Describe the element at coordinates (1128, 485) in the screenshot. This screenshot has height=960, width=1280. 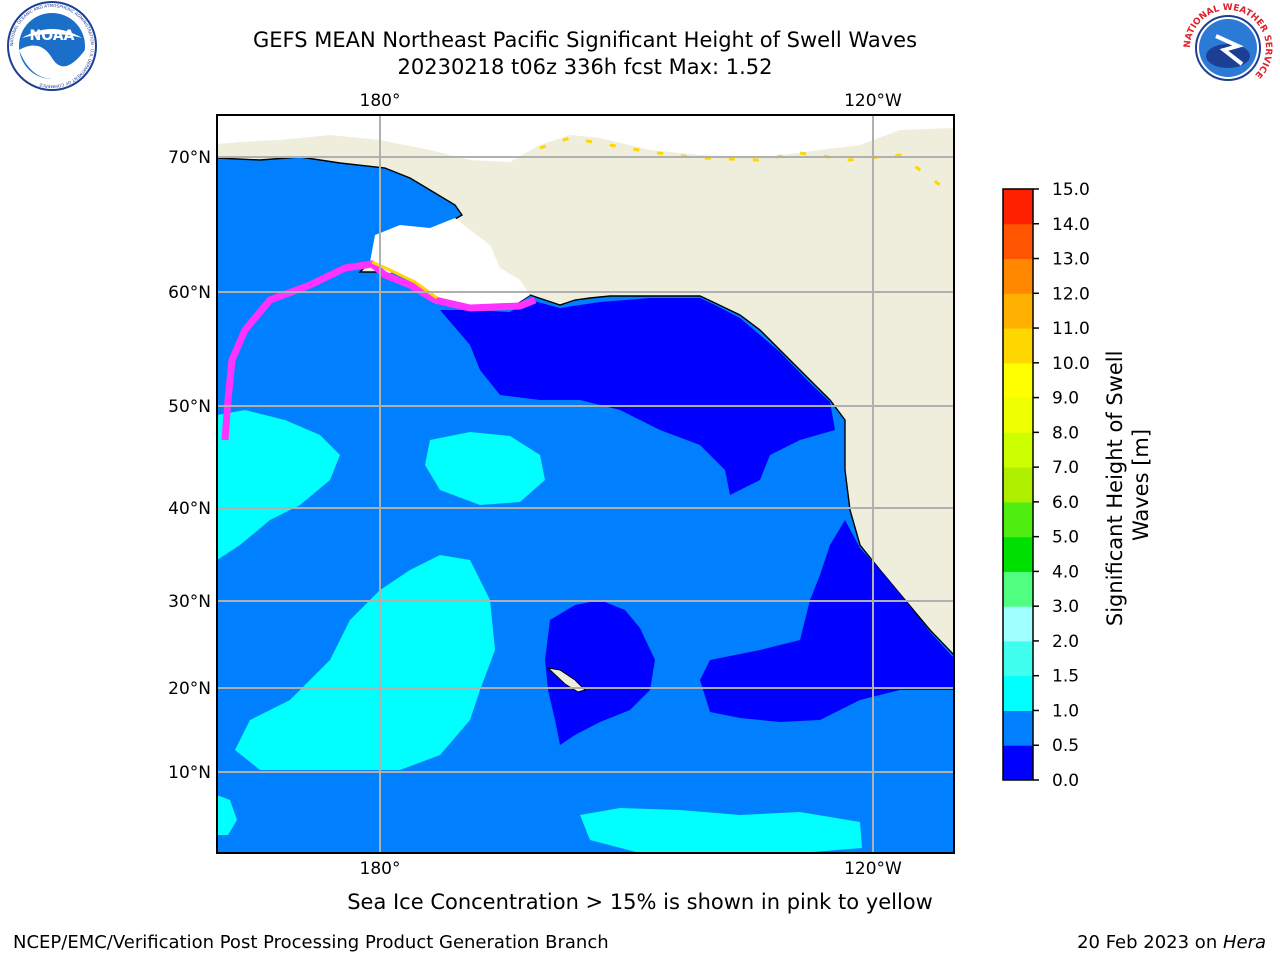
I see `colorbar-title: Significant Height of Swell Waves [m]` at that location.